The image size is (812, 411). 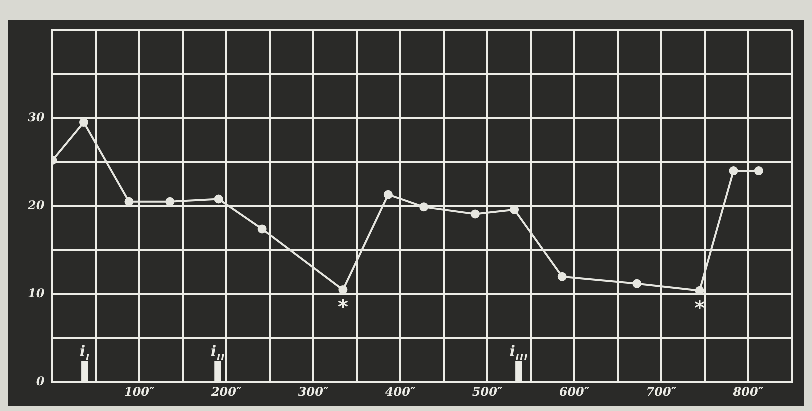 I want to click on y-tick-label: 30, so click(x=37, y=117).